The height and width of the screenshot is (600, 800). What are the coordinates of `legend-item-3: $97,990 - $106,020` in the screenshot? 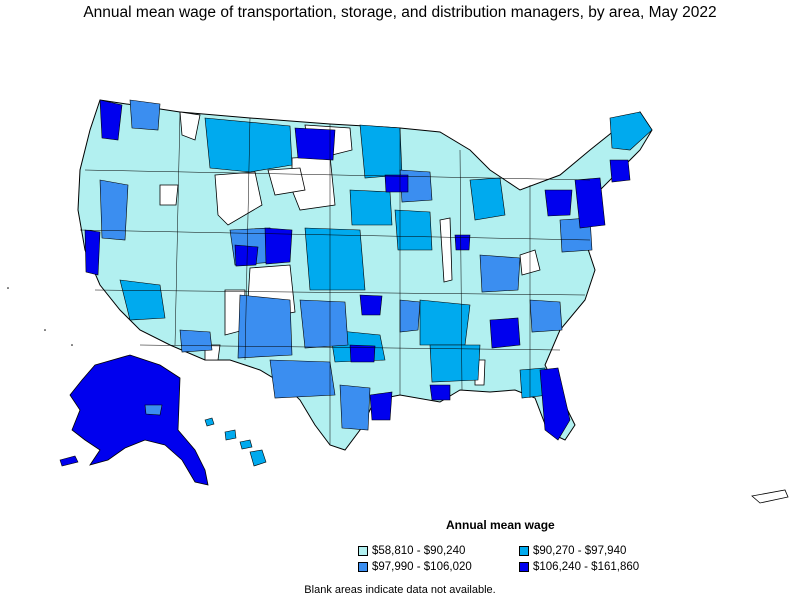 It's located at (415, 567).